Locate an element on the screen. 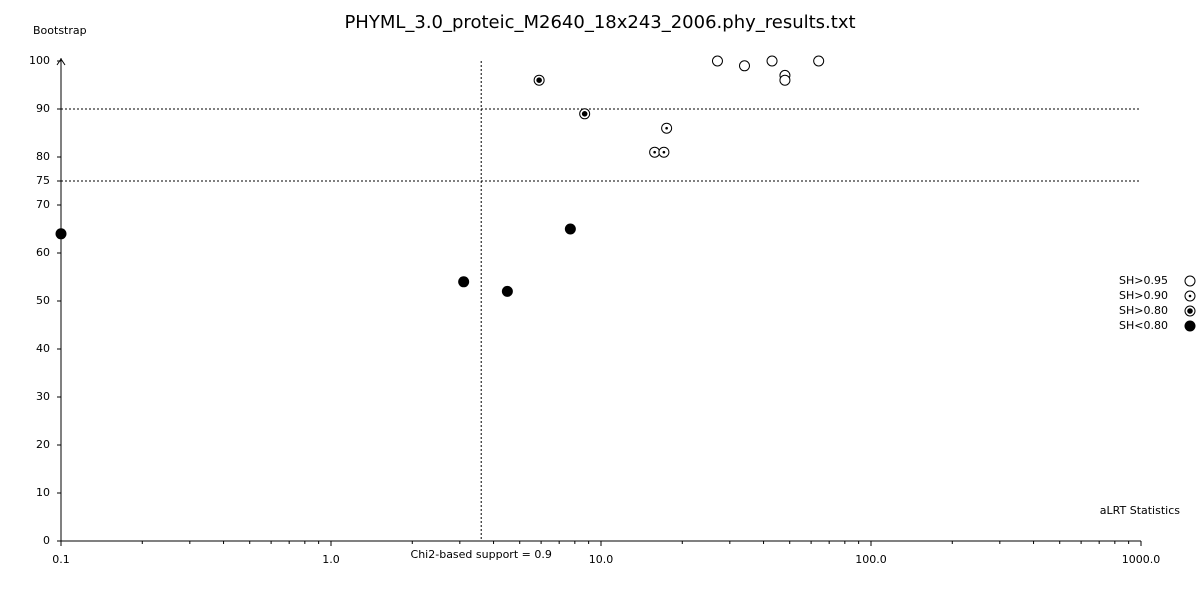 This screenshot has height=600, width=1200. y-axis-label: Bootstrap is located at coordinates (60, 30).